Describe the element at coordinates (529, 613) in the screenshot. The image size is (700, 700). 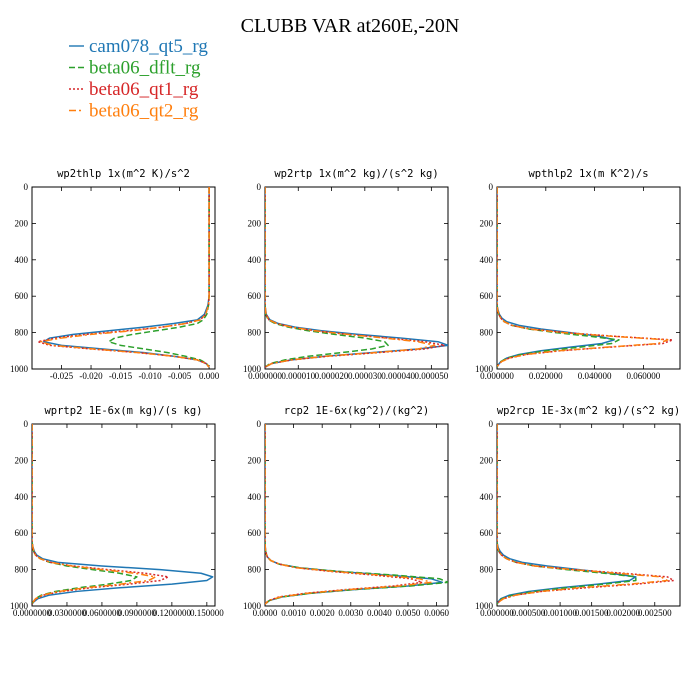
I see `x-tick-label: 0.000500` at that location.